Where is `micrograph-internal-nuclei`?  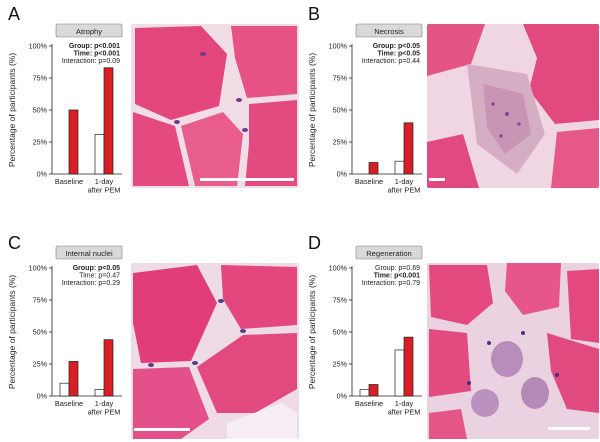 micrograph-internal-nuclei is located at coordinates (215, 351).